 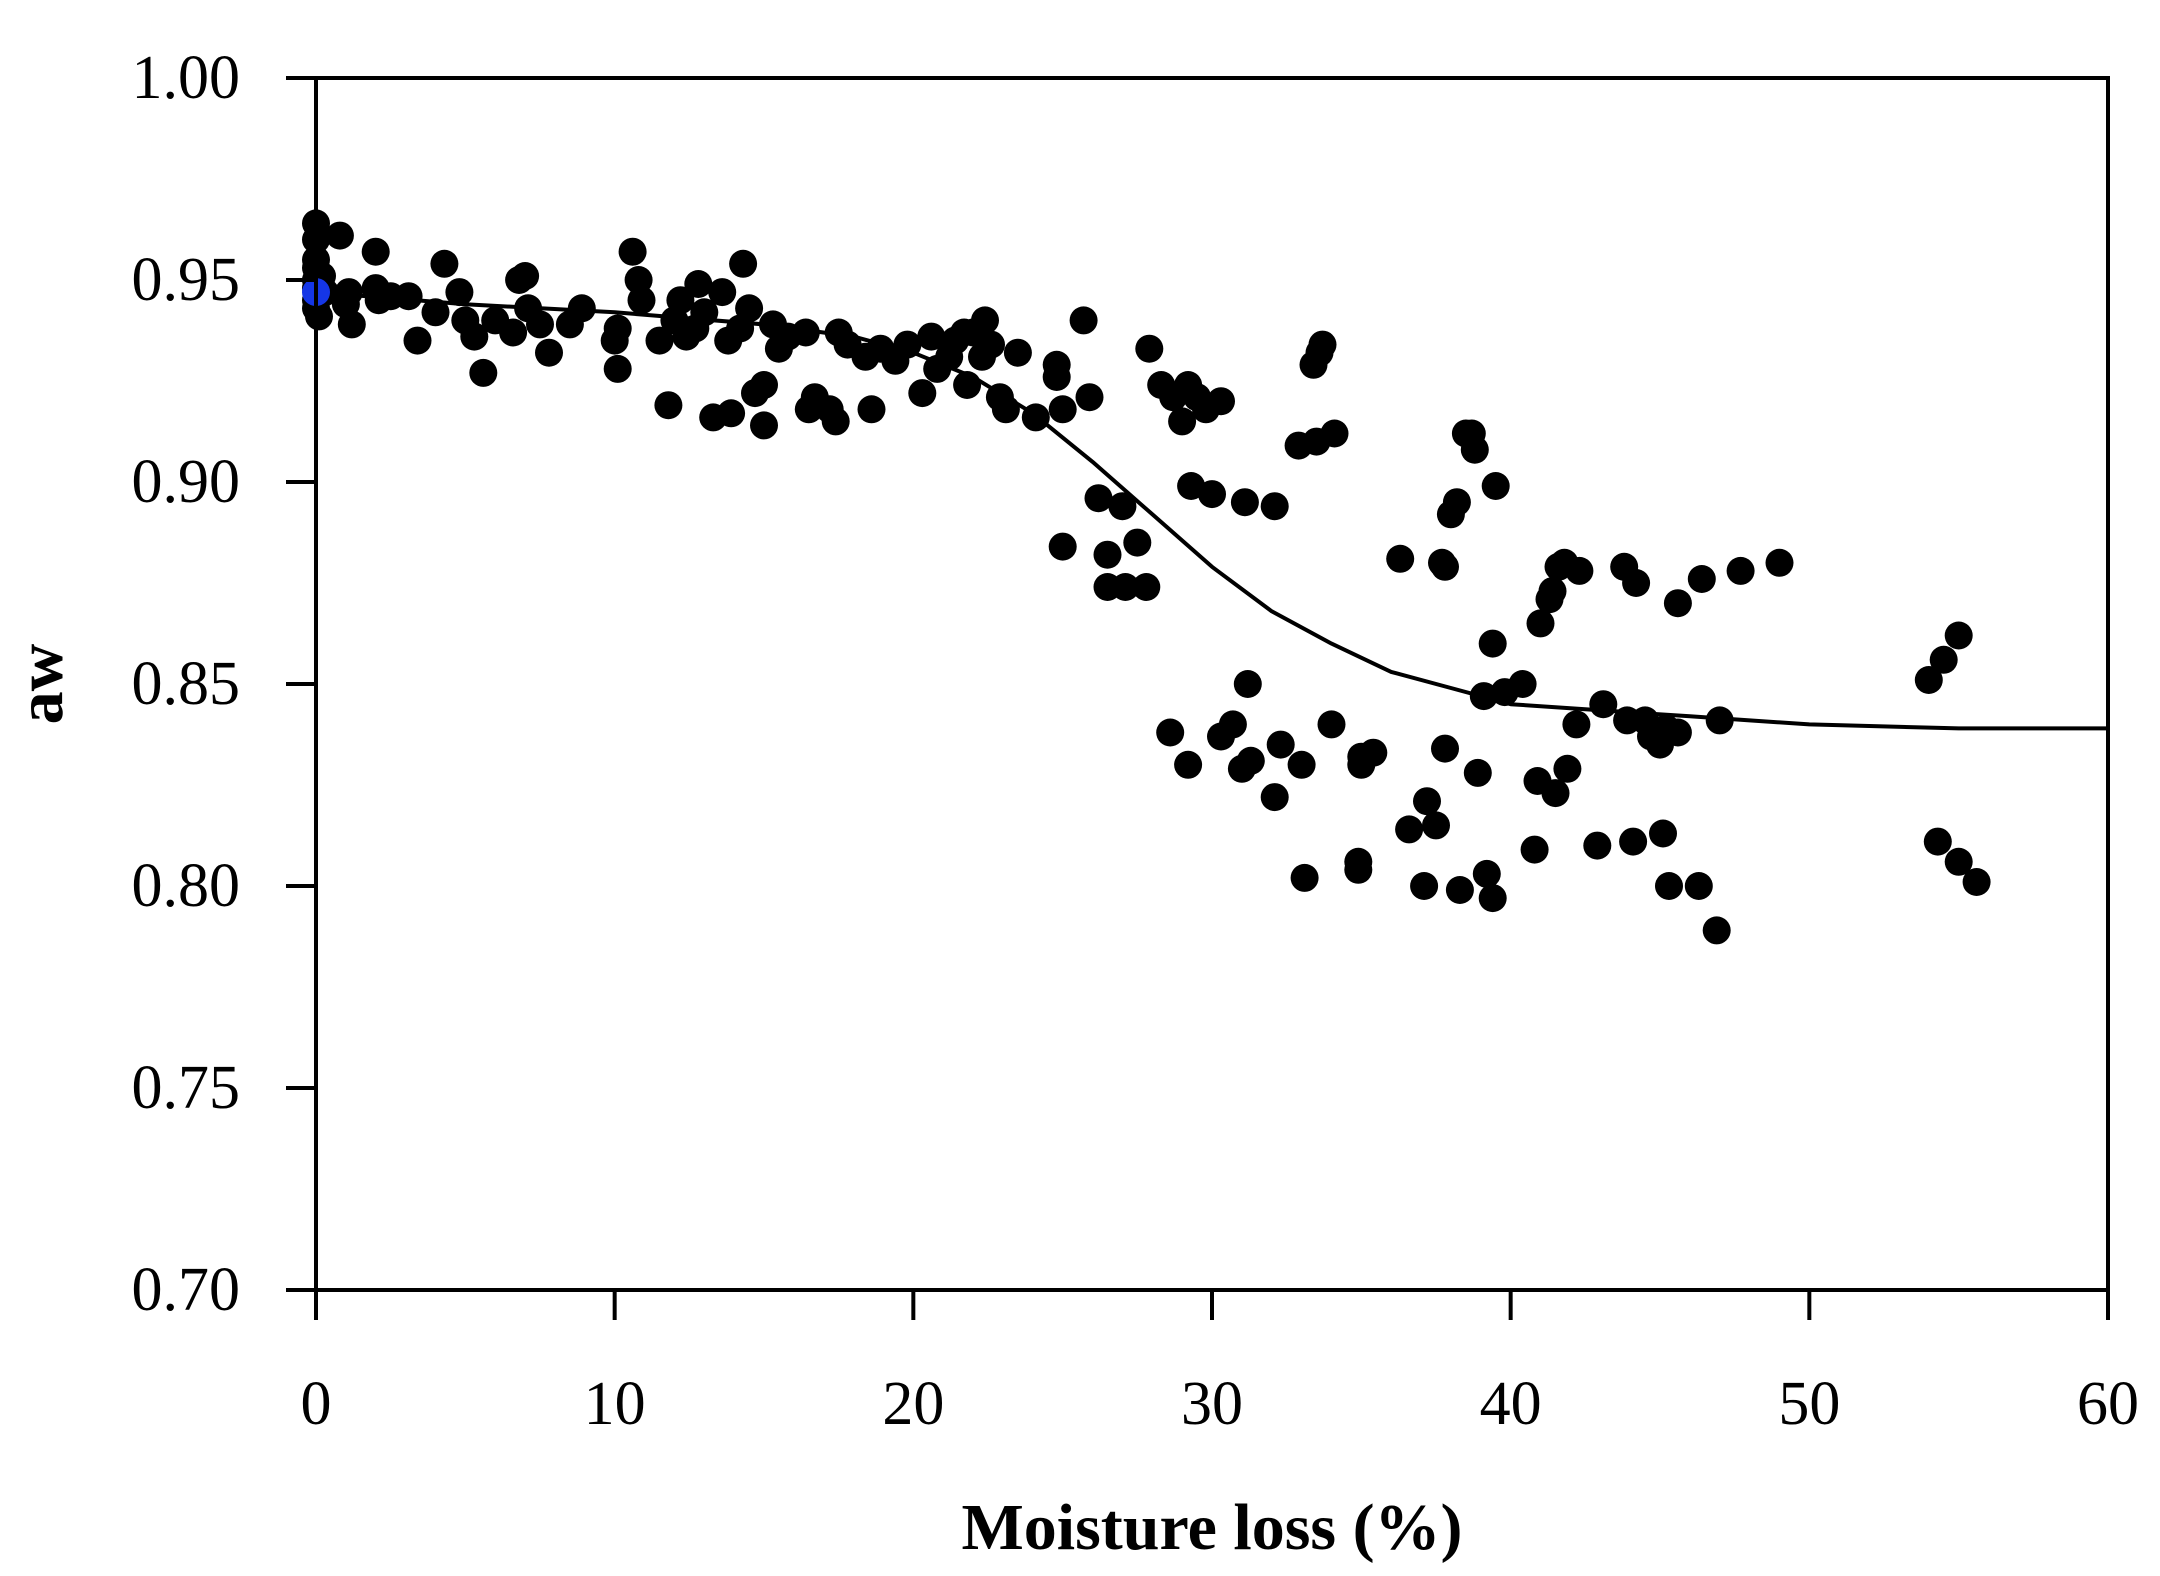 I want to click on x-tick-label: 60, so click(x=2108, y=1404).